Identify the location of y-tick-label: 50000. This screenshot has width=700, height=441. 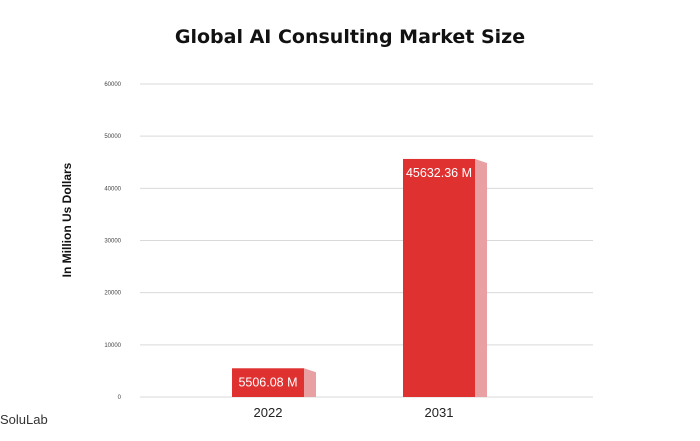
(112, 137).